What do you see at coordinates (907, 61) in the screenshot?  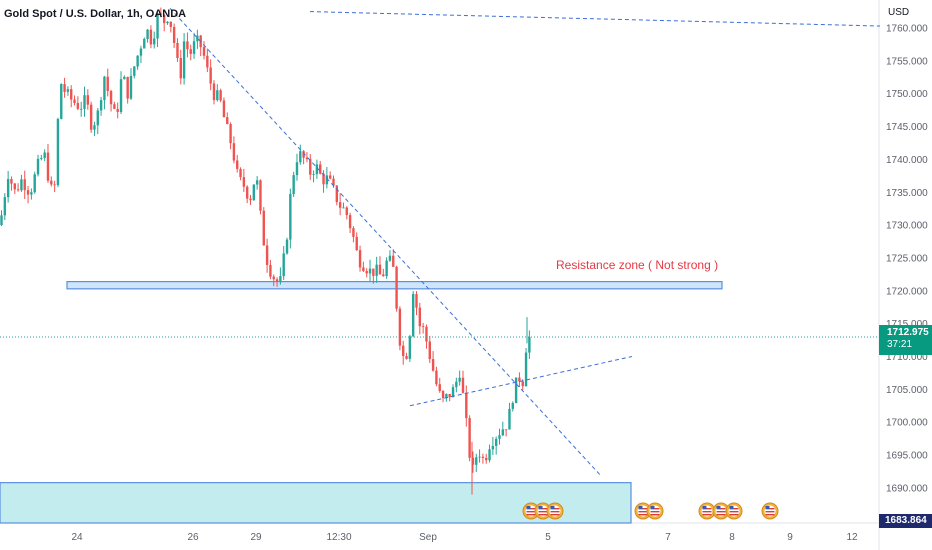 I see `y-tick-label: 1755.000` at bounding box center [907, 61].